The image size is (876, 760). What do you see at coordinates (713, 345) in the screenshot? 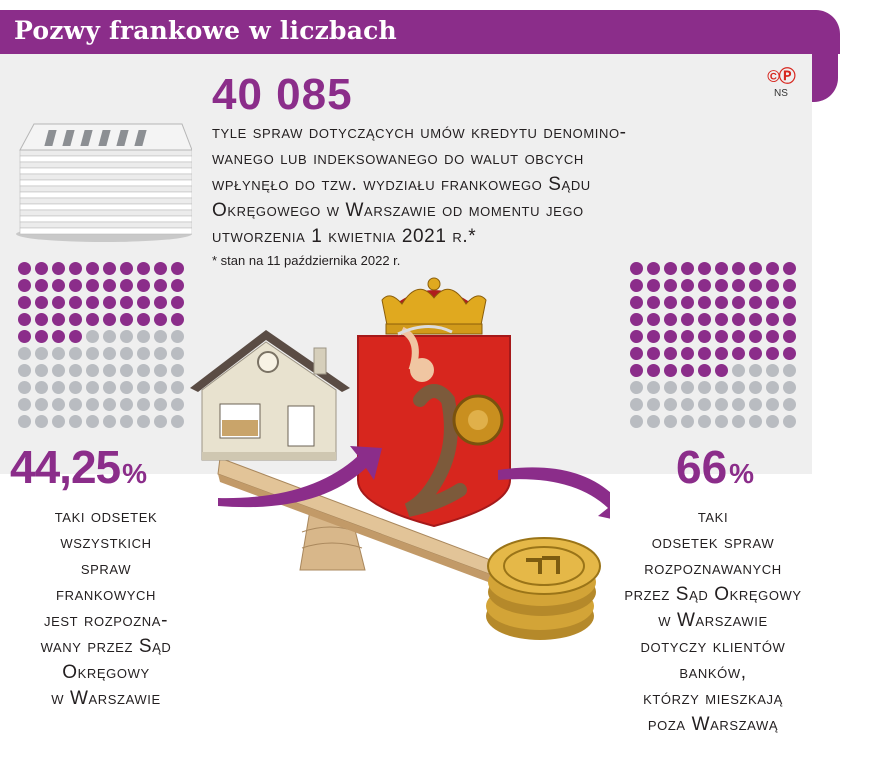
I see `right-dot-grid` at bounding box center [713, 345].